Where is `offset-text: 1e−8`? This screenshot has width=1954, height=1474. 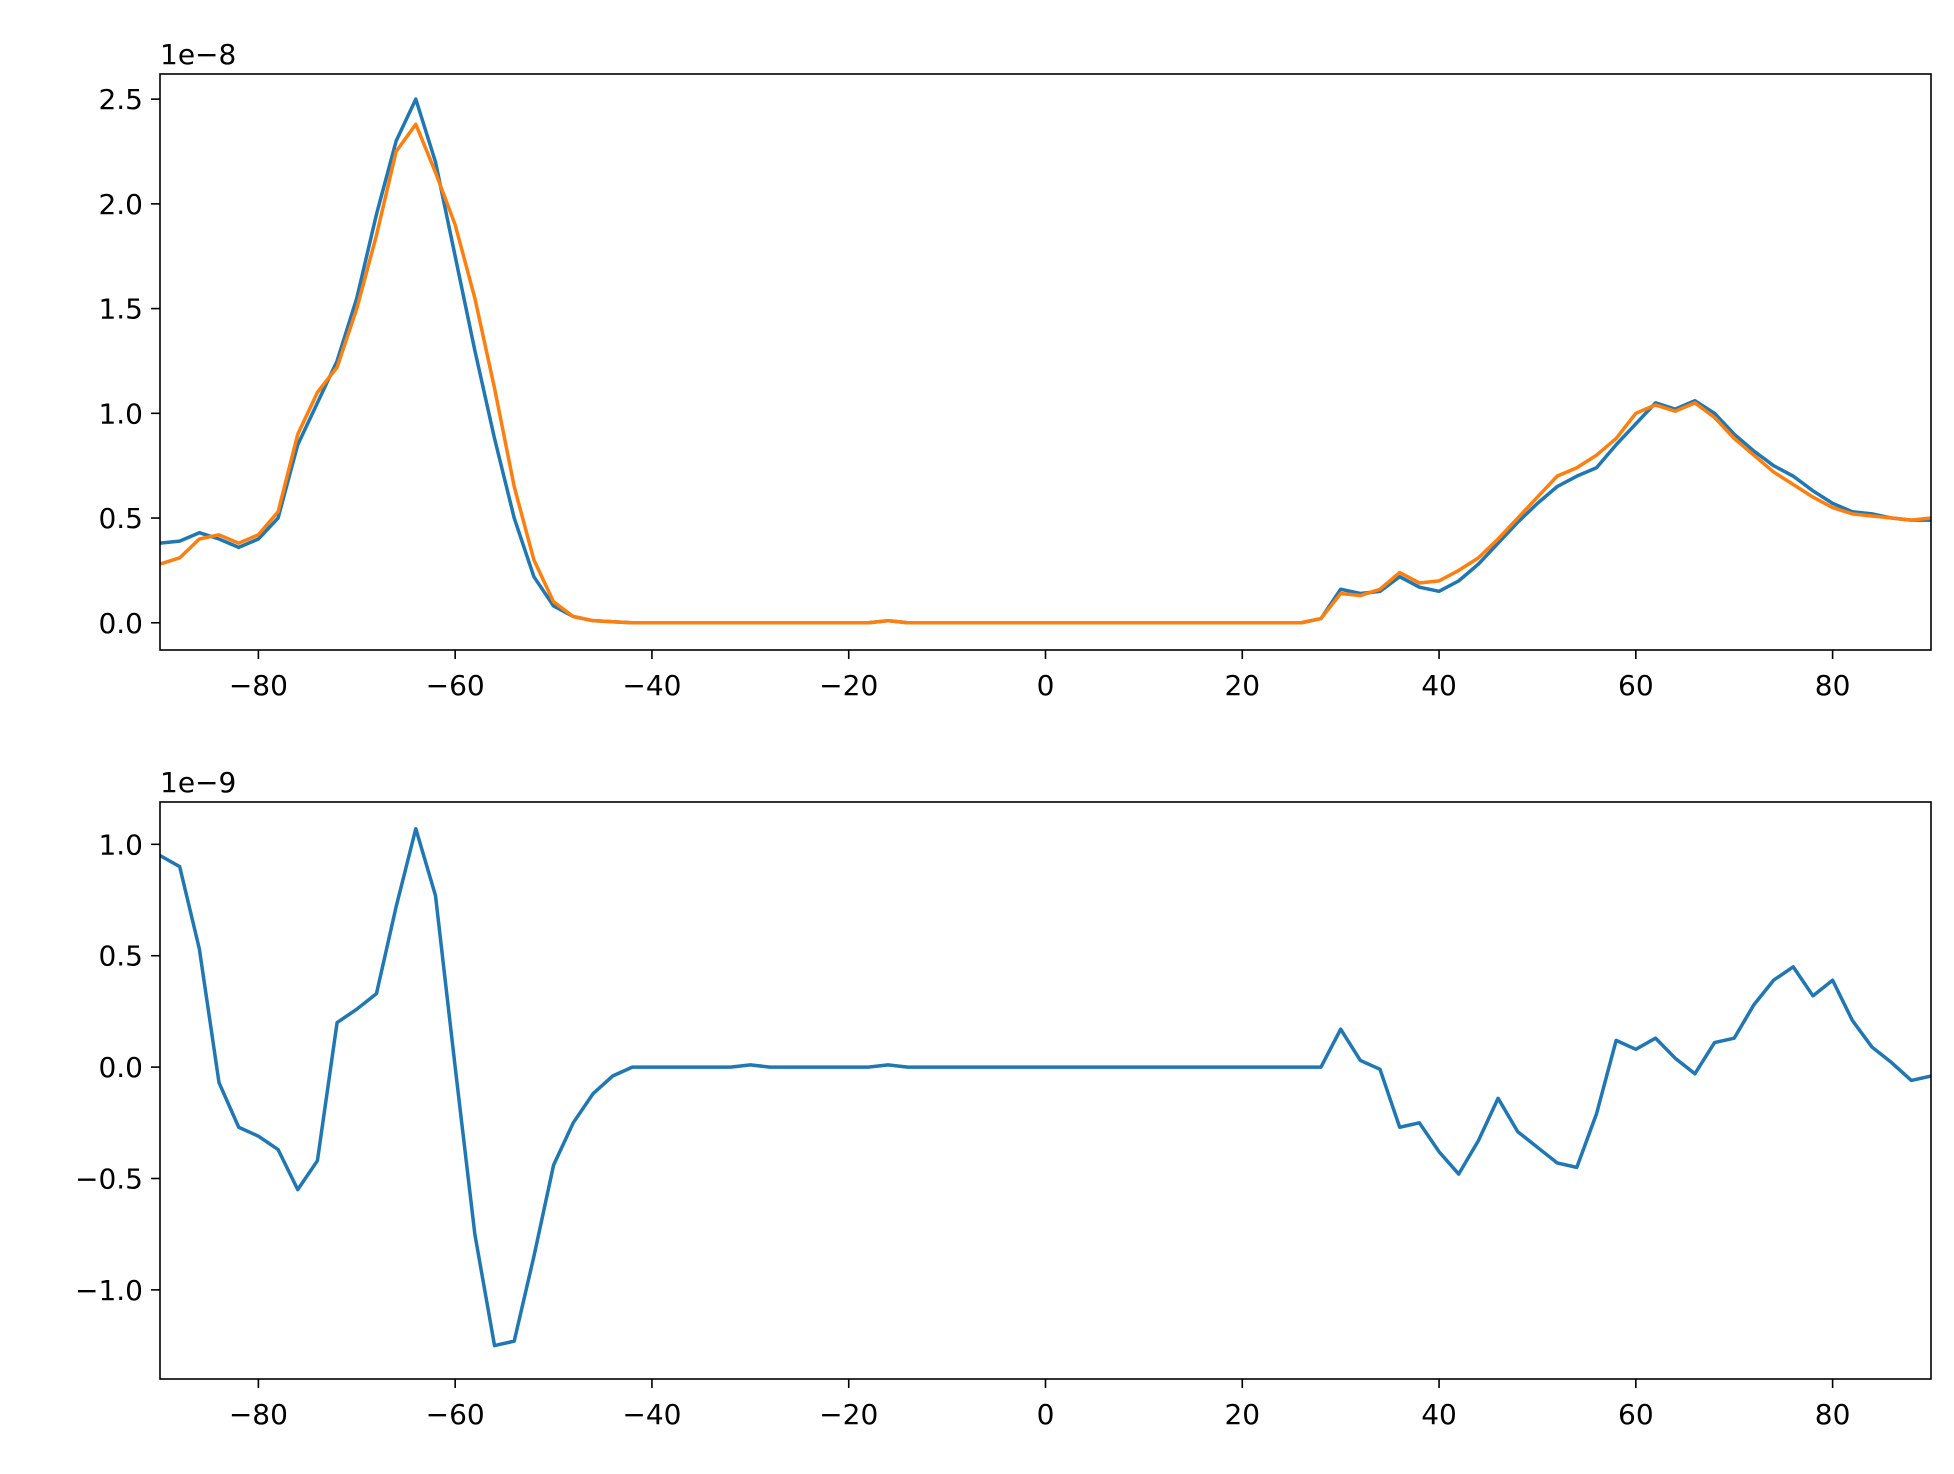
offset-text: 1e−8 is located at coordinates (198, 54).